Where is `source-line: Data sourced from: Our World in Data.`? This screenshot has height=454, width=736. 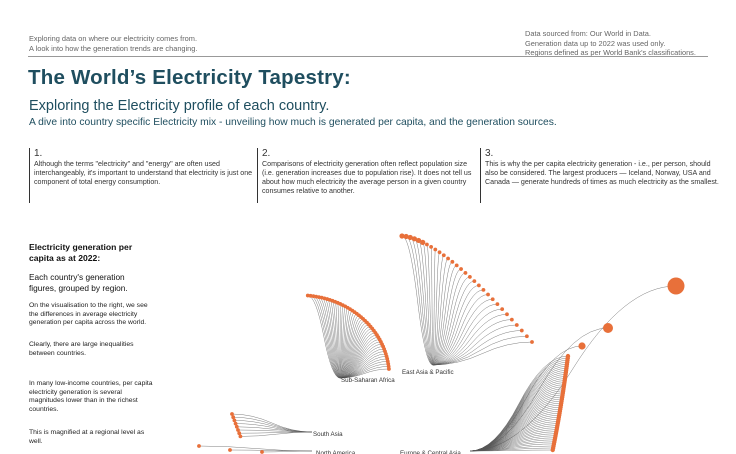 source-line: Data sourced from: Our World in Data. is located at coordinates (588, 33).